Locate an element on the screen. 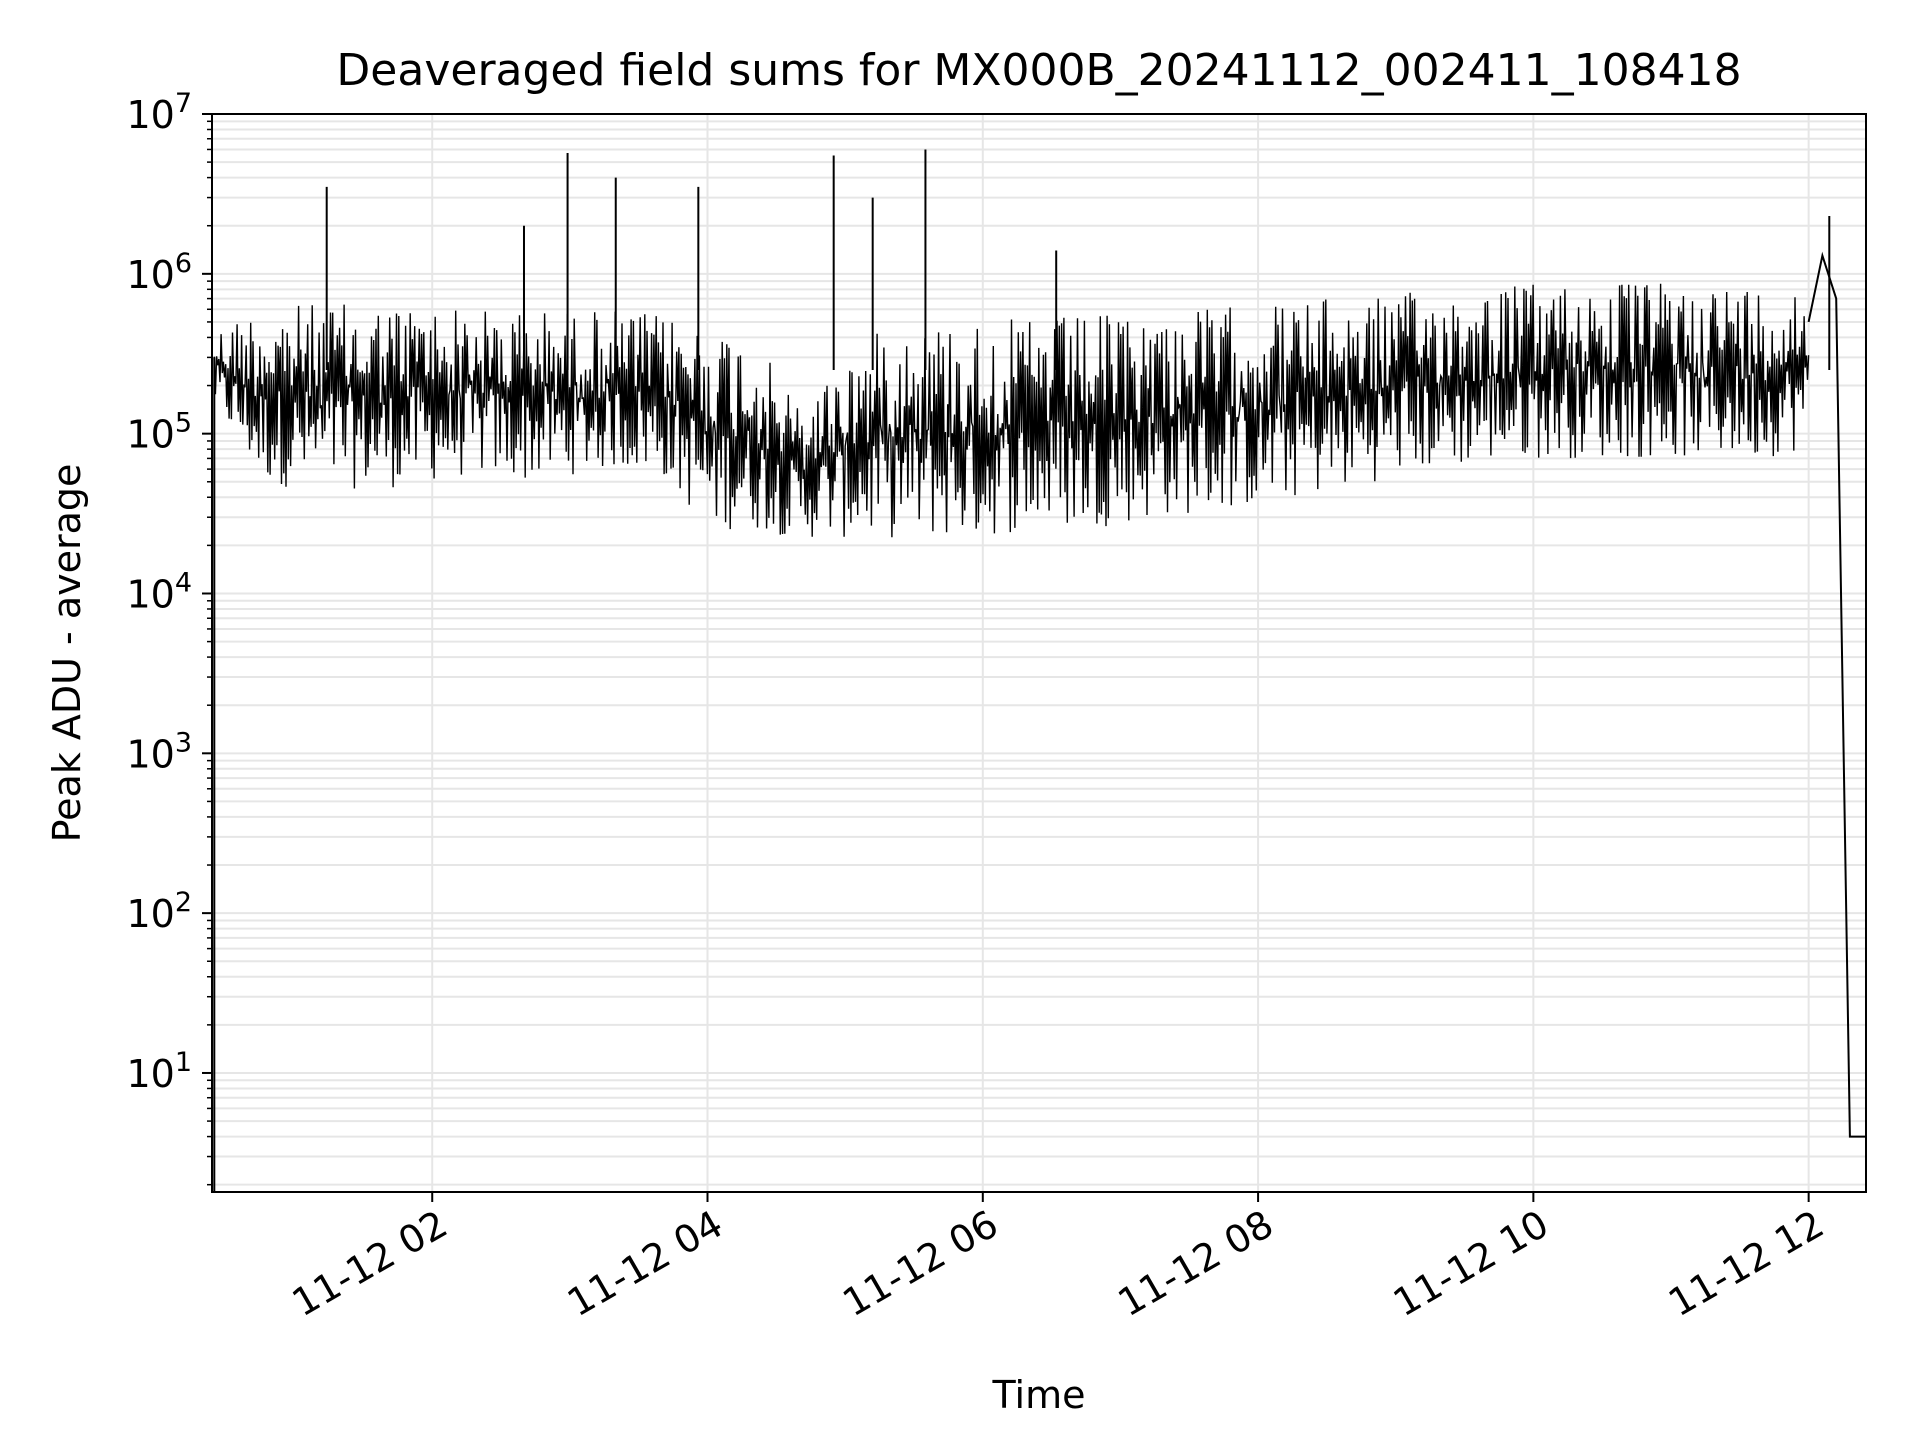 The width and height of the screenshot is (1920, 1444). y-tick-label: 101 is located at coordinates (159, 1071).